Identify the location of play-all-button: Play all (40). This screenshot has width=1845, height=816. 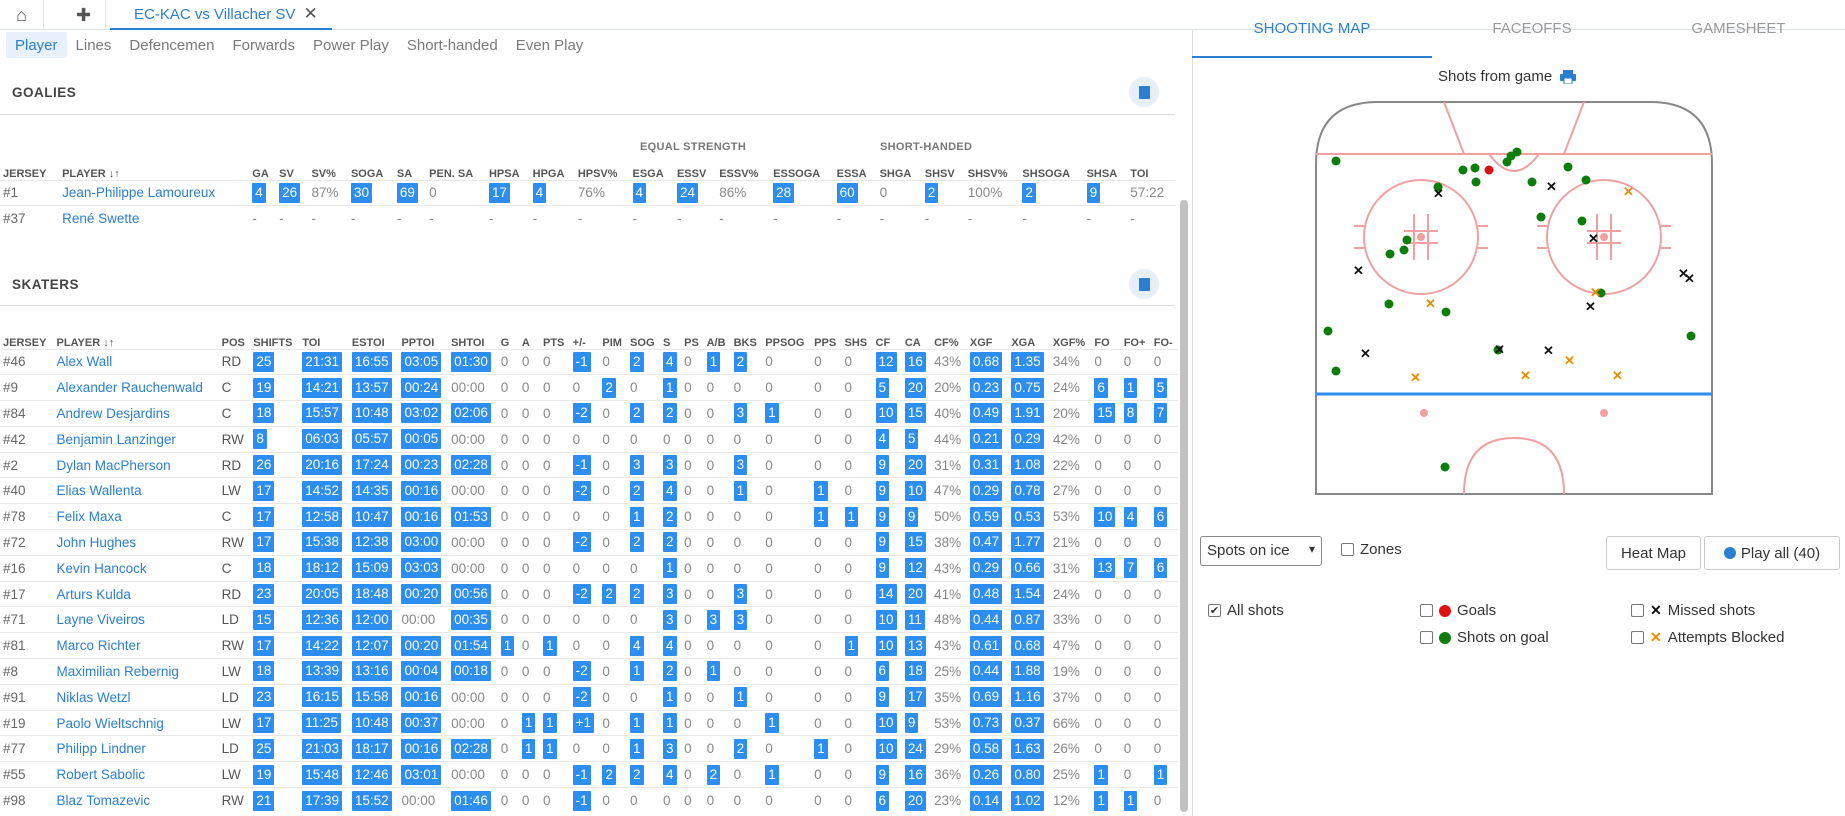
(1772, 553).